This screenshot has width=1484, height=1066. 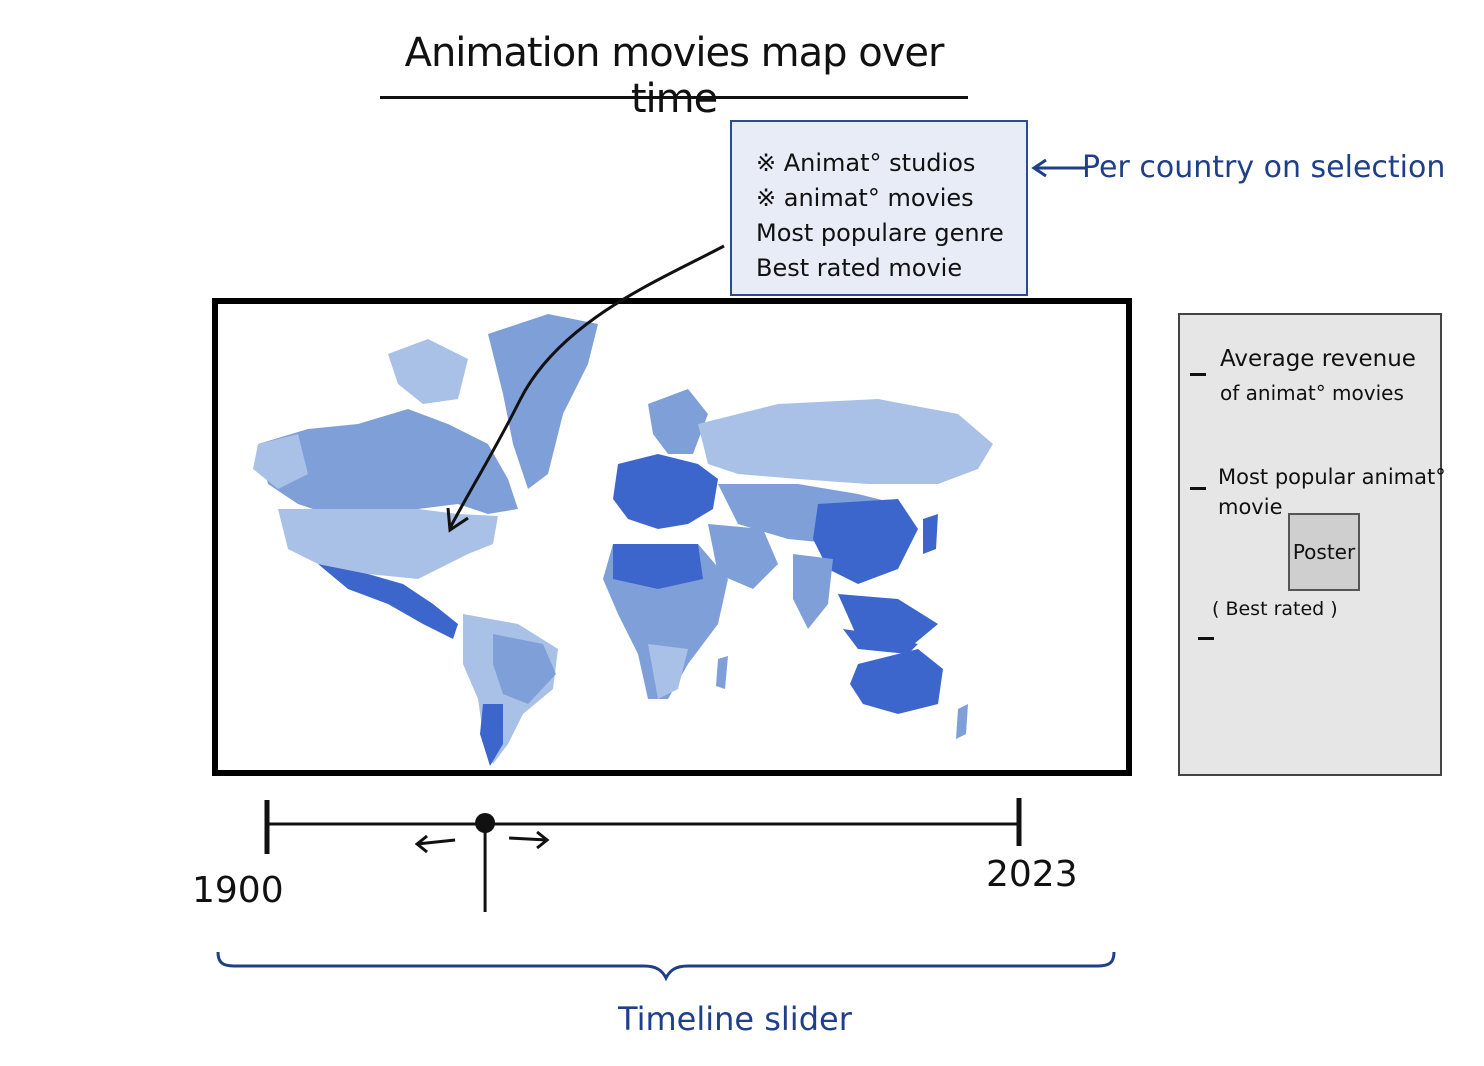 What do you see at coordinates (238, 890) in the screenshot?
I see `timeline-start-year: 1900` at bounding box center [238, 890].